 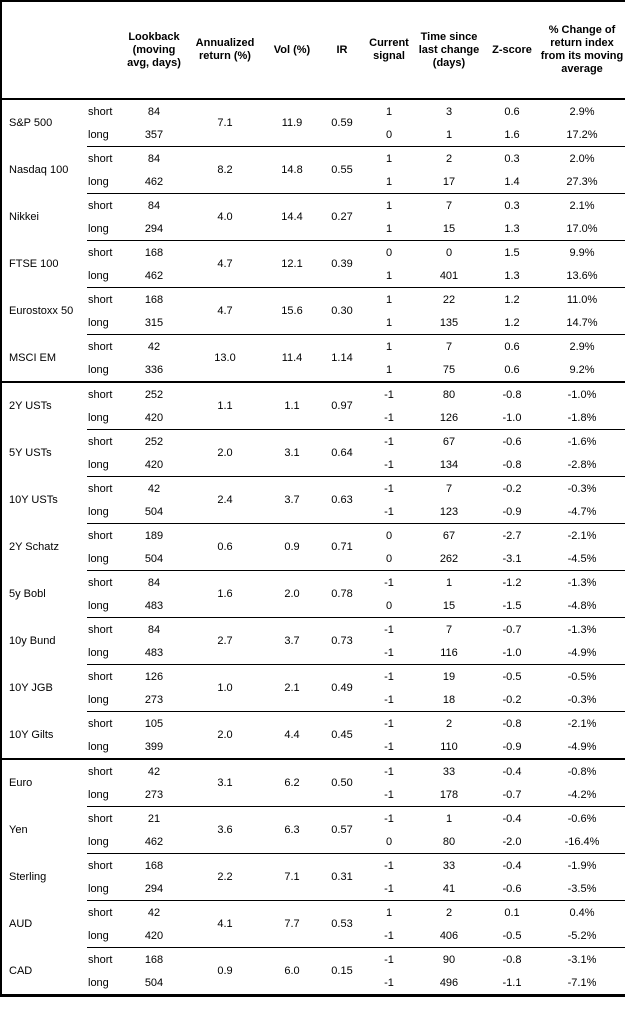 I want to click on zscore-value: -2.7, so click(x=512, y=535).